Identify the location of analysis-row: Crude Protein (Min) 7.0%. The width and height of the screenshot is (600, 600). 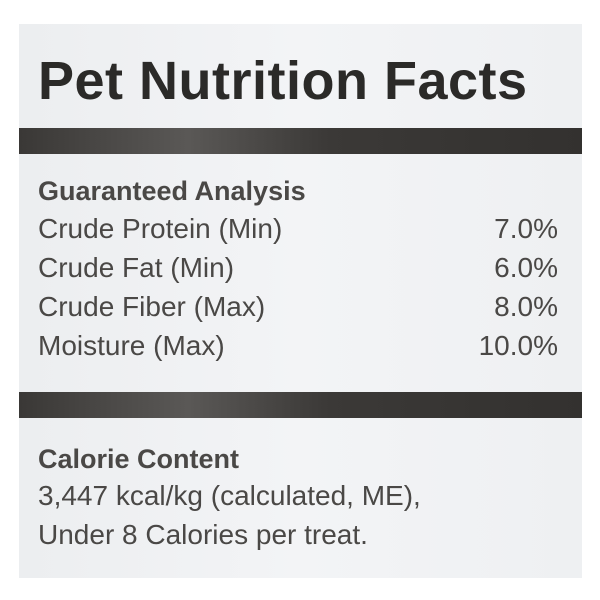
(298, 229).